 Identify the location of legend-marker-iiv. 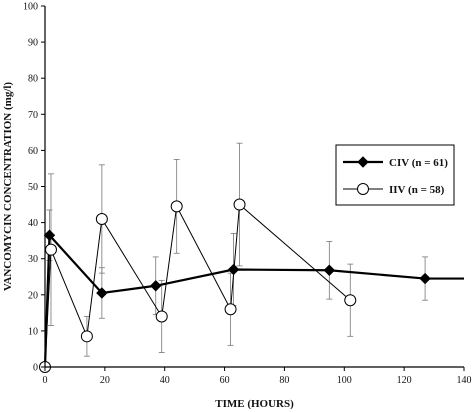
(363, 189).